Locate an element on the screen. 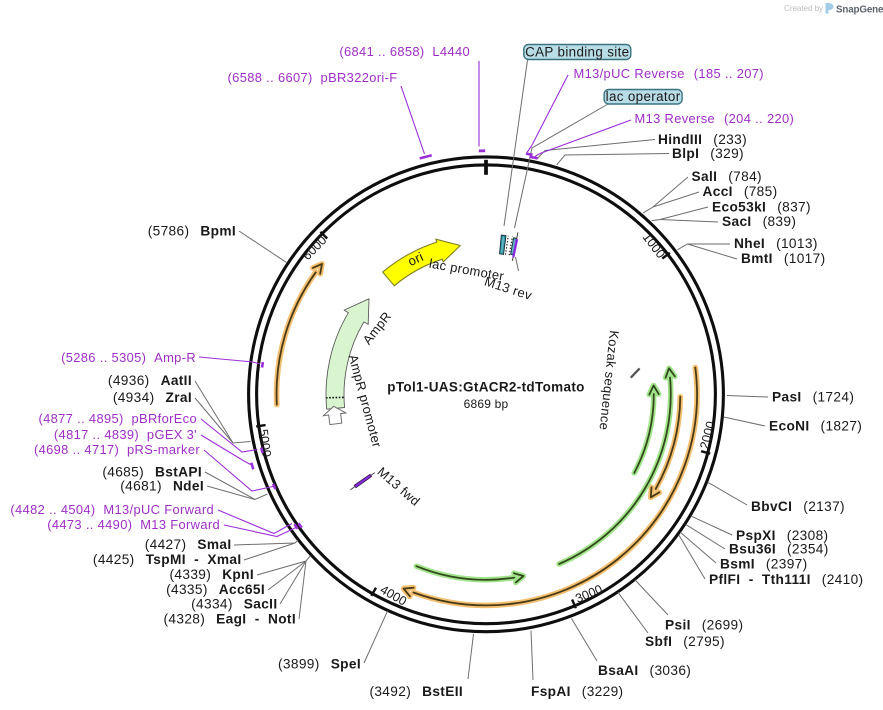  svg-text:Eco53kI(837): Eco53kI (837) is located at coordinates (761, 207).